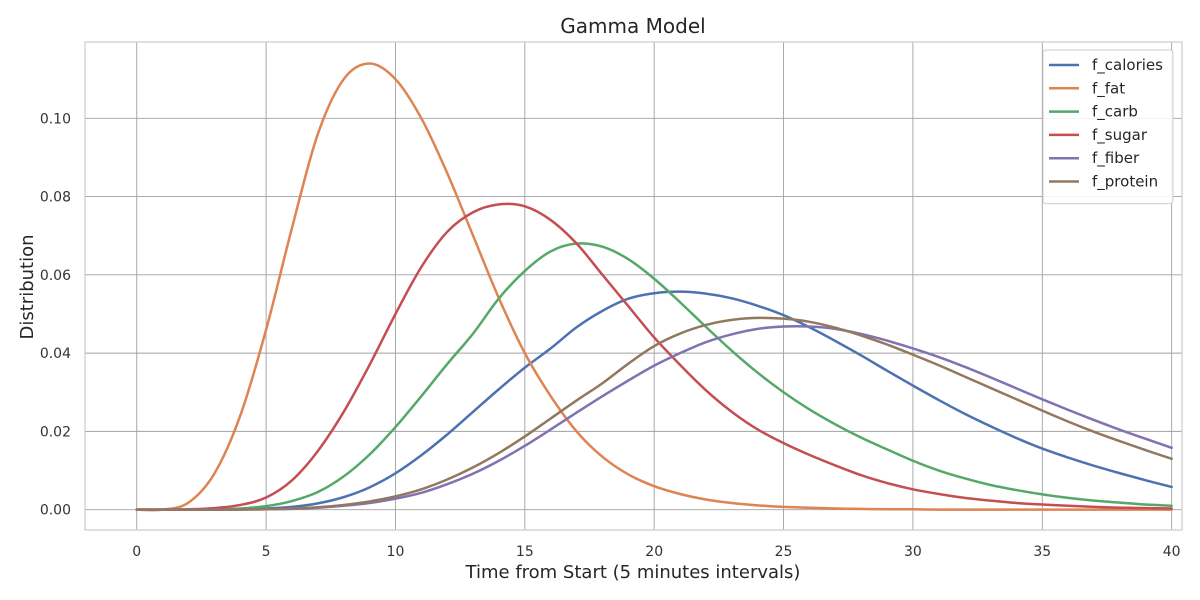 The width and height of the screenshot is (1200, 600). I want to click on x-tick-label: 35, so click(1042, 552).